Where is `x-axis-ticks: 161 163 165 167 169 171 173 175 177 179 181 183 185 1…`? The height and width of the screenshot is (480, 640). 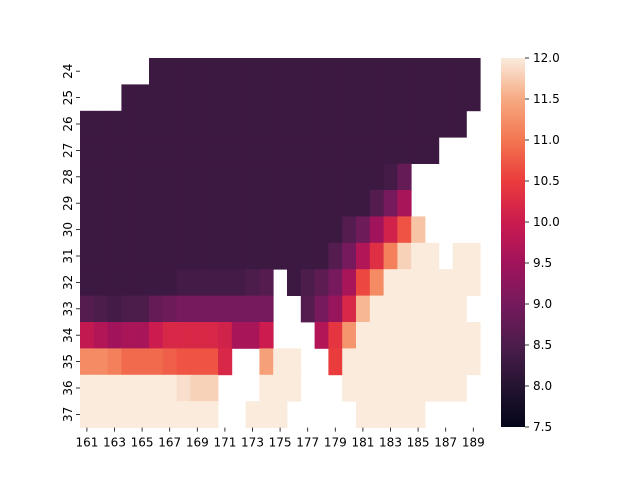
x-axis-ticks: 161 163 165 167 169 171 173 175 177 179 181 183 185 1… is located at coordinates (280, 438).